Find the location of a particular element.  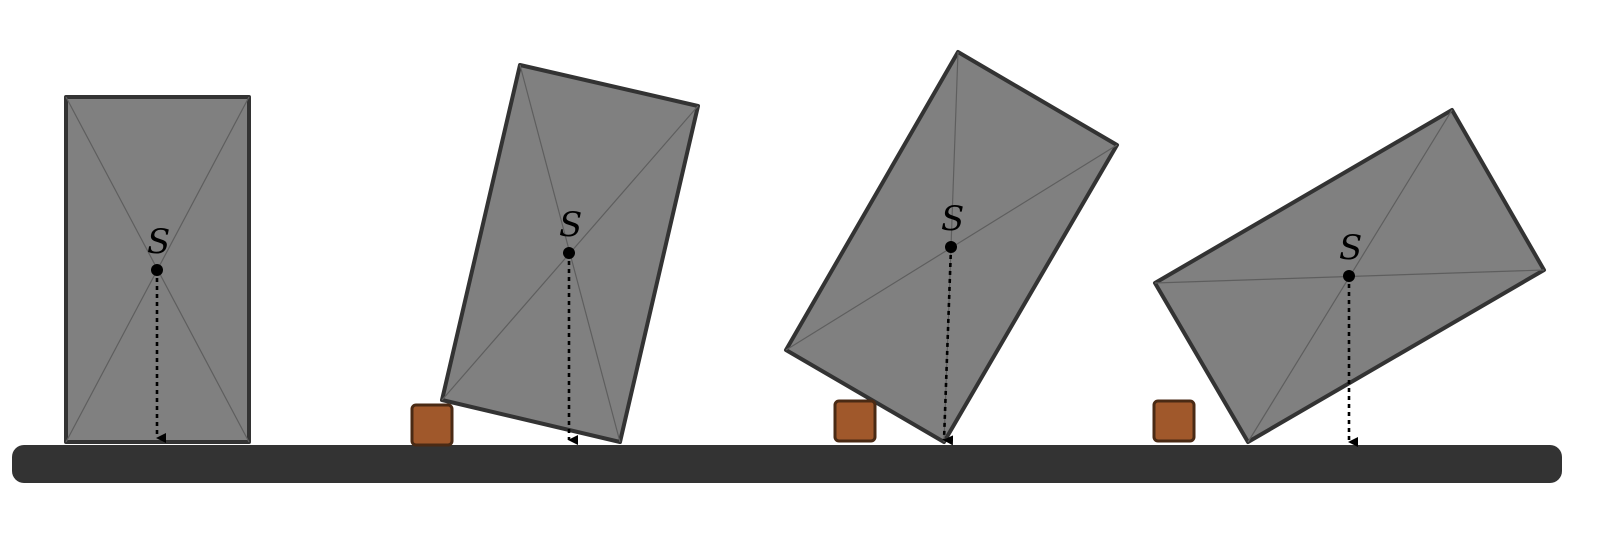

block-stage-1: S is located at coordinates (157, 269).